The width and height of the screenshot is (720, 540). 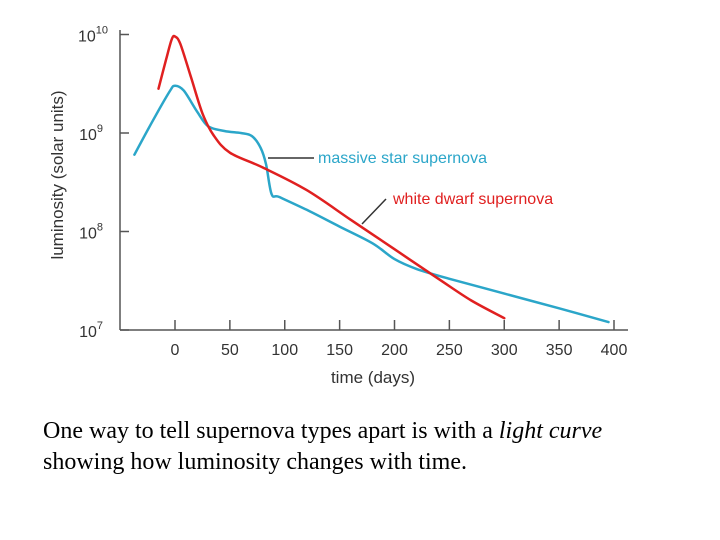 I want to click on x-tick-label: 400, so click(x=614, y=350).